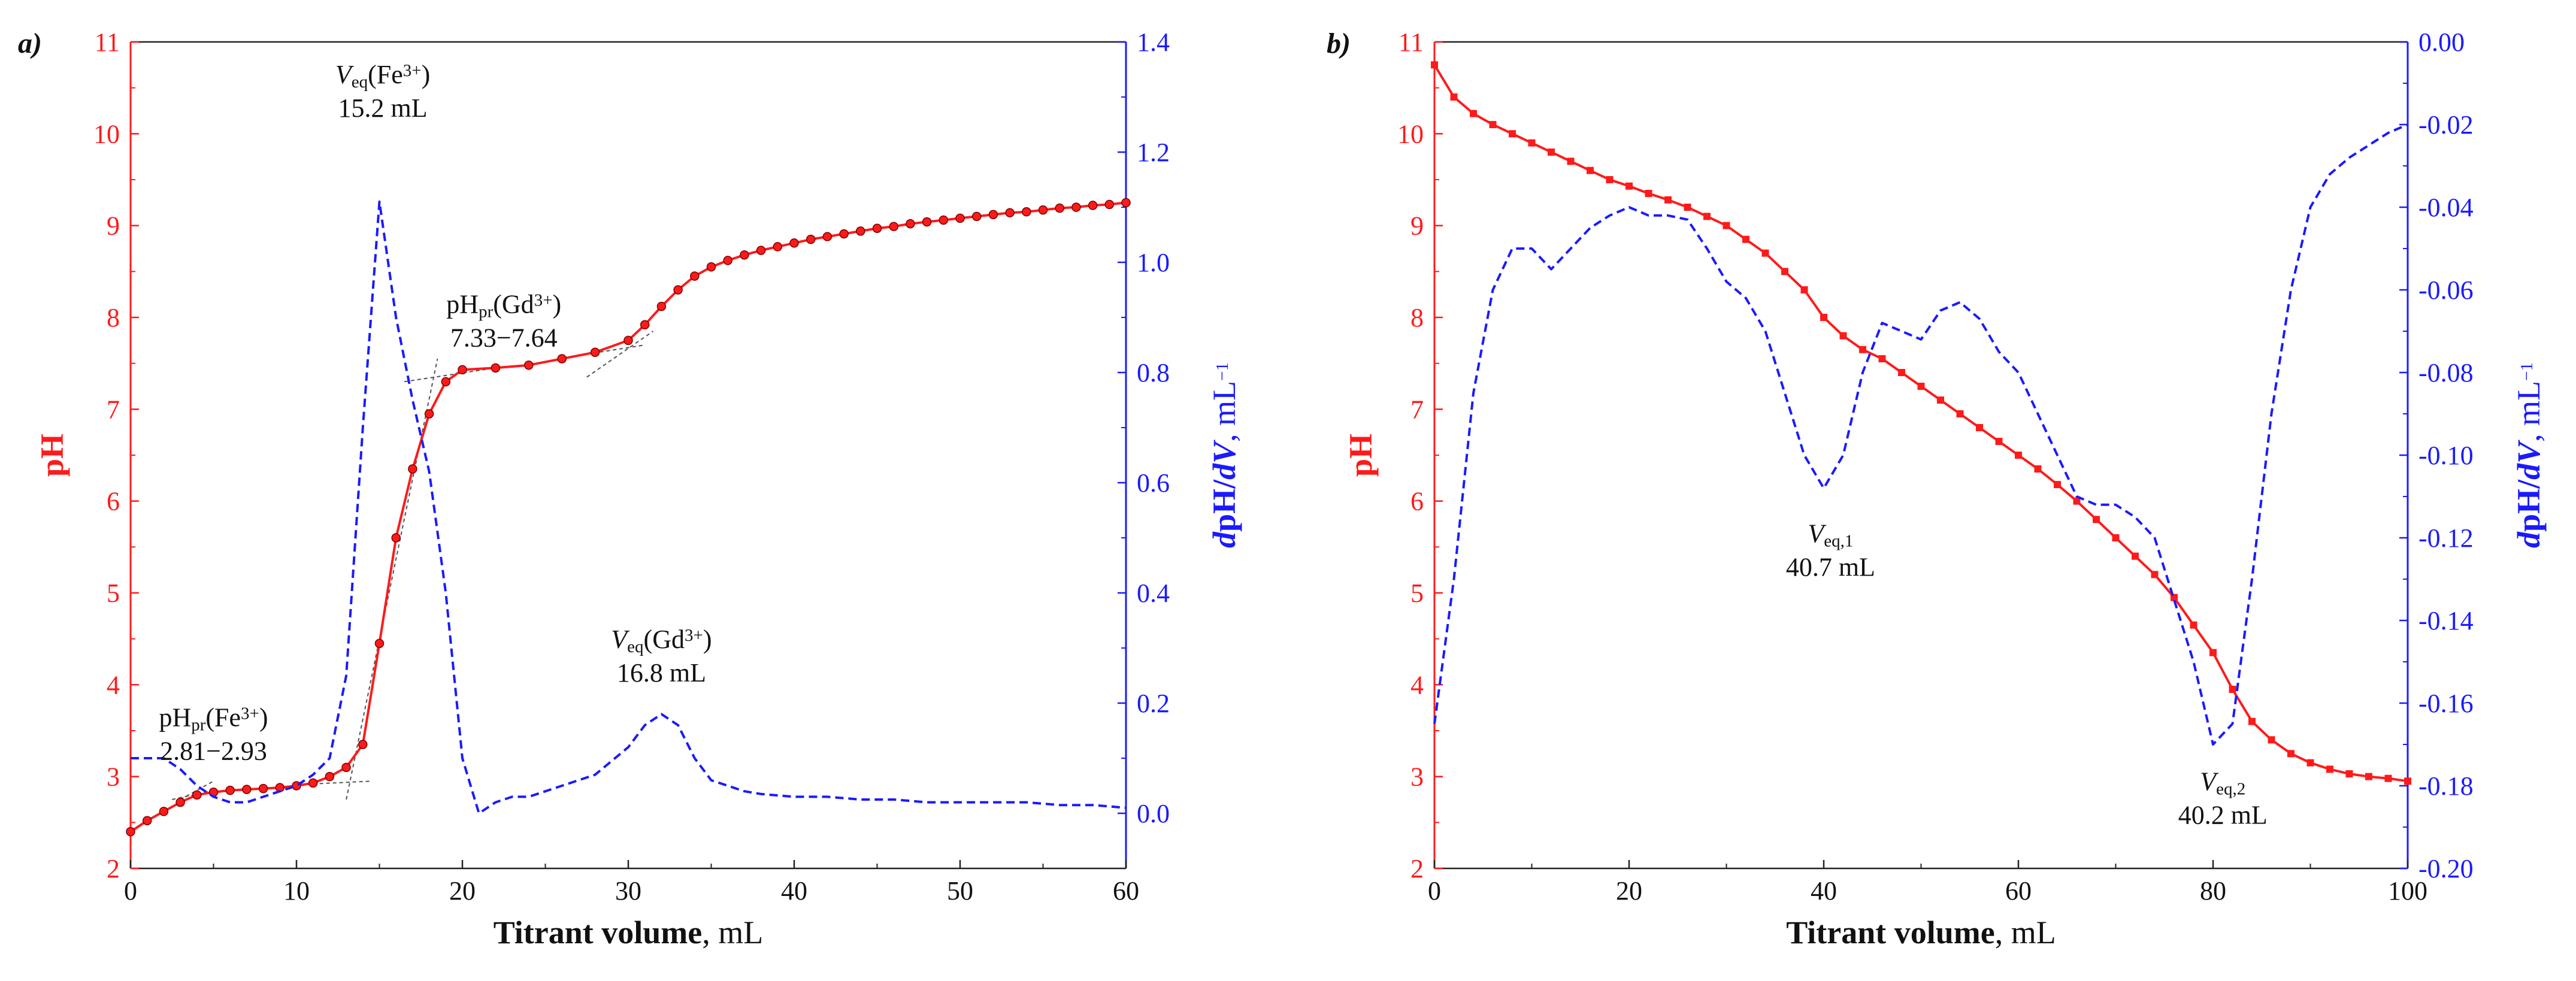  What do you see at coordinates (2018, 891) in the screenshot?
I see `x-tick-label: 60` at bounding box center [2018, 891].